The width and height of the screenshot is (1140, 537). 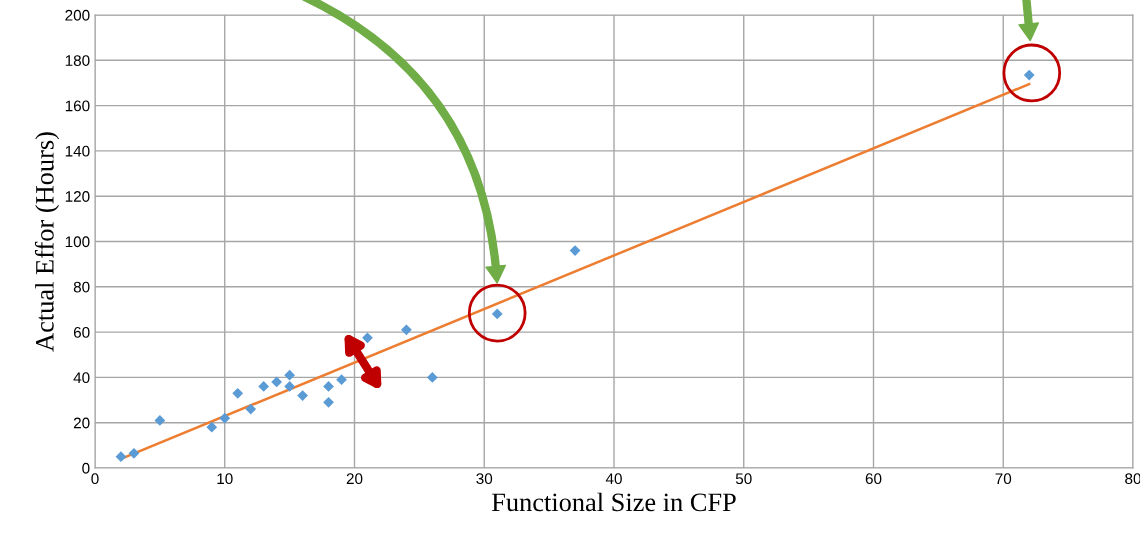 What do you see at coordinates (47, 242) in the screenshot?
I see `y-axis-title: Actual Effor (Hours)` at bounding box center [47, 242].